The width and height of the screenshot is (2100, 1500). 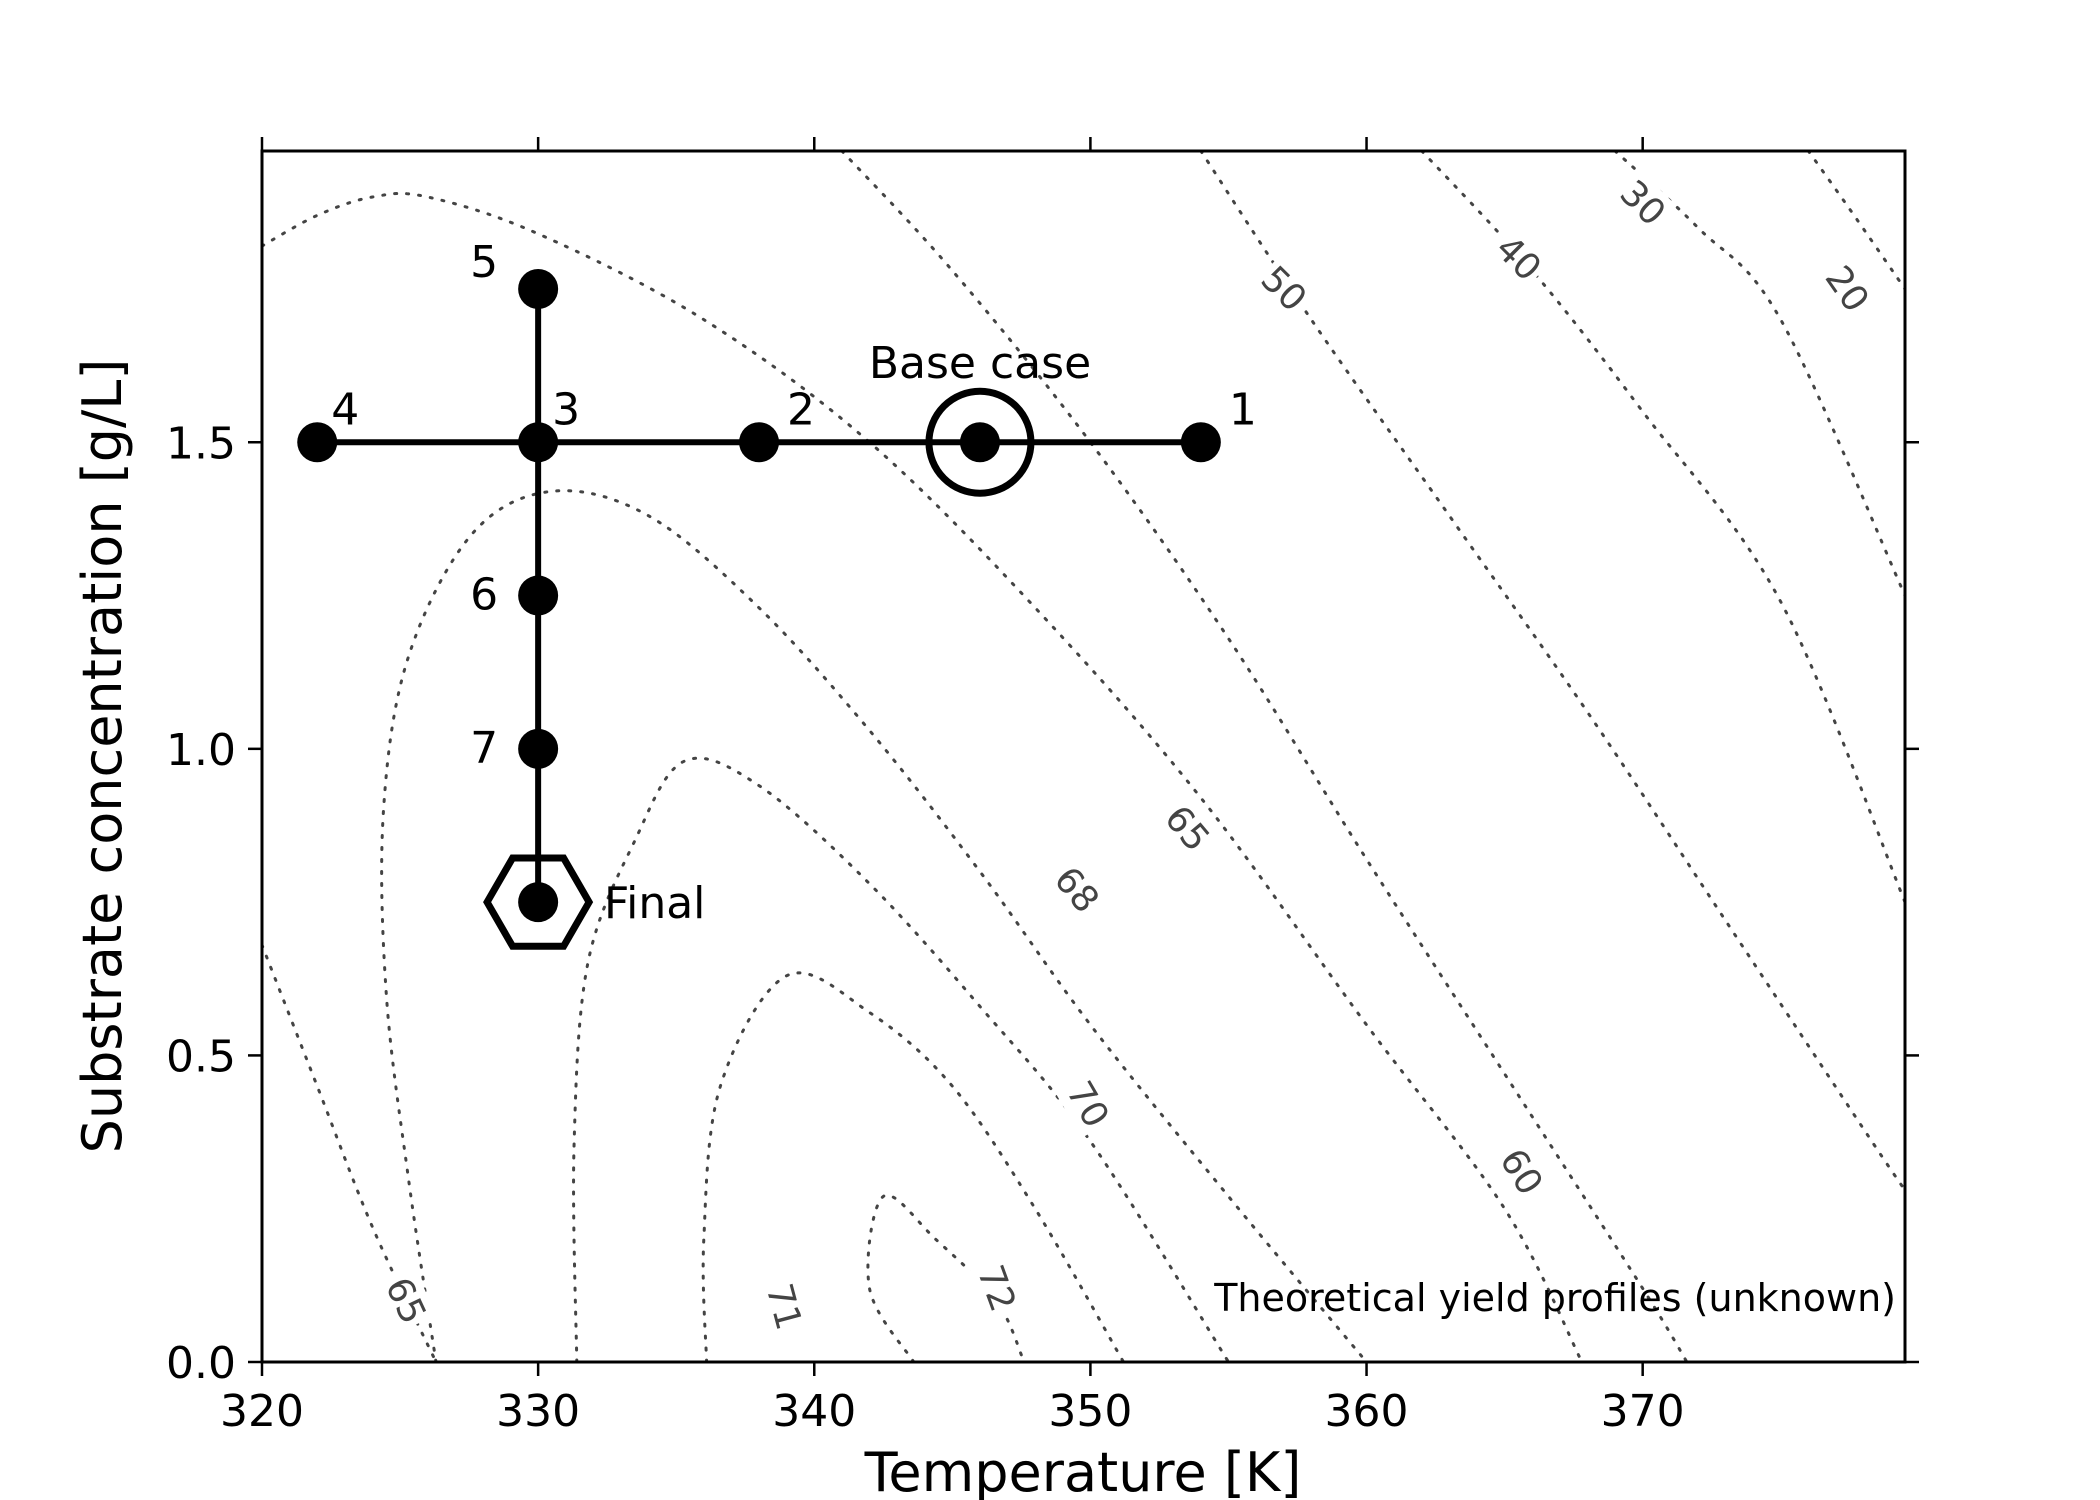 I want to click on contour-label: 60, so click(x=1520, y=1172).